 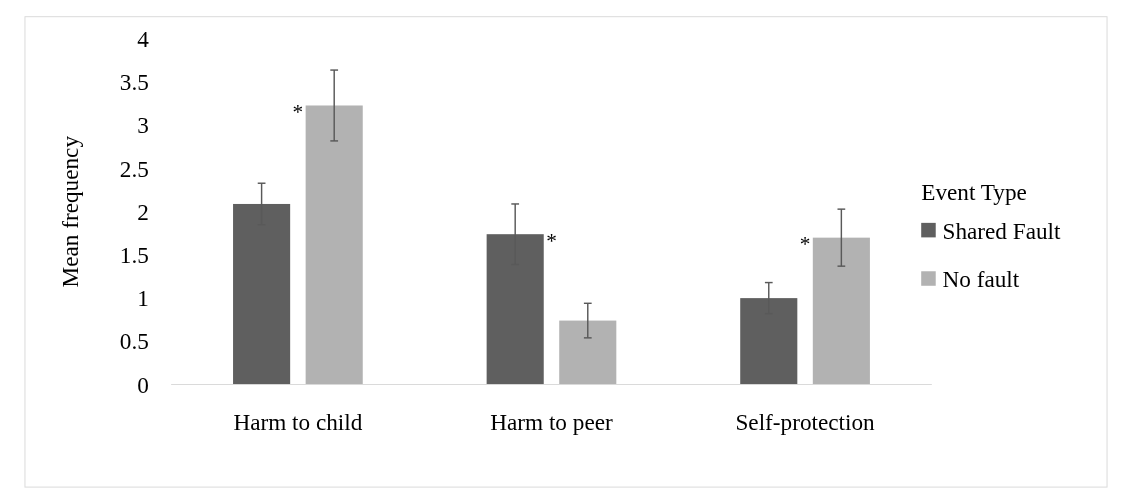 I want to click on x-tick-label: Harm to child, so click(x=298, y=421).